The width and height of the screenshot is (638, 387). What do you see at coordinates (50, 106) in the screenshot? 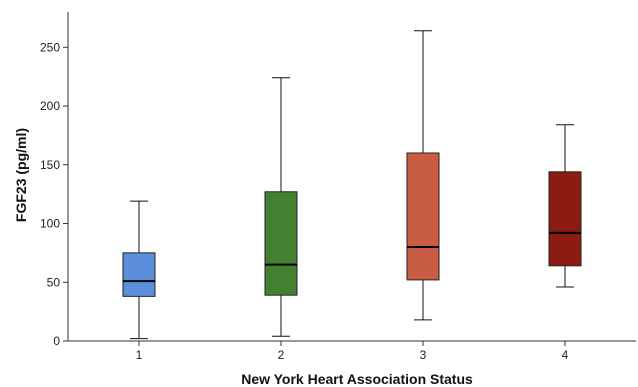
I see `y-tick-label: 200` at bounding box center [50, 106].